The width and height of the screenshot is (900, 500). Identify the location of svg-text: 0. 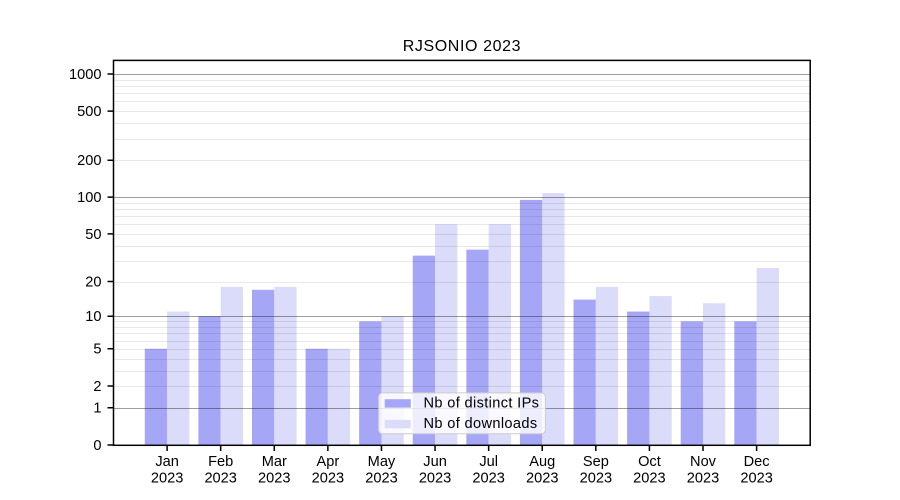
(97, 446).